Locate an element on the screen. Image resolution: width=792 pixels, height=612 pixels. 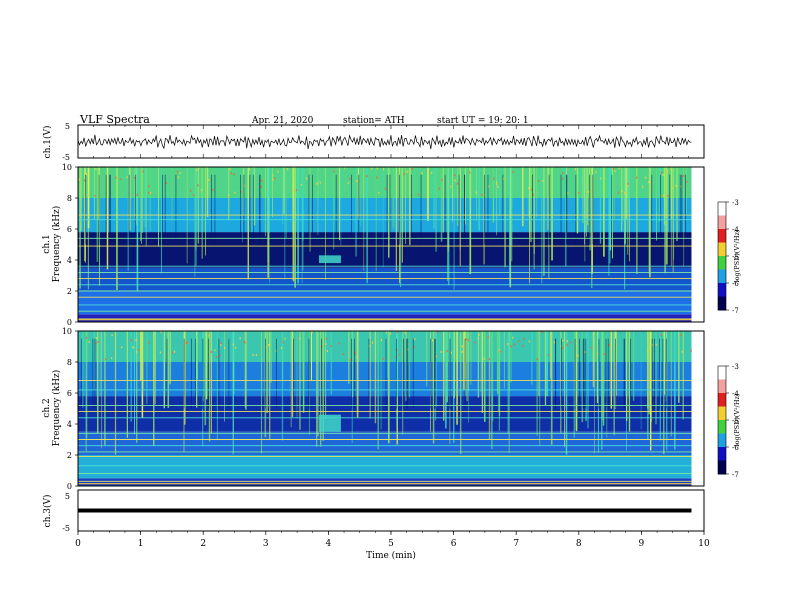
time-tick-label: 6 is located at coordinates (454, 544).